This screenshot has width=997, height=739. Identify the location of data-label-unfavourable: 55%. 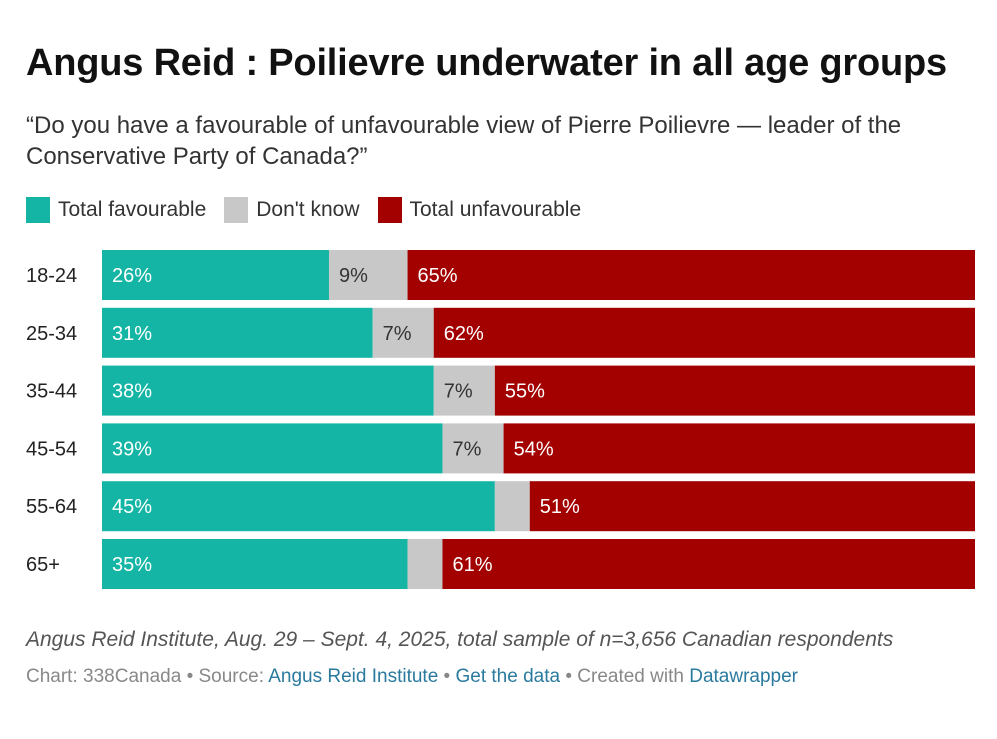
(525, 392).